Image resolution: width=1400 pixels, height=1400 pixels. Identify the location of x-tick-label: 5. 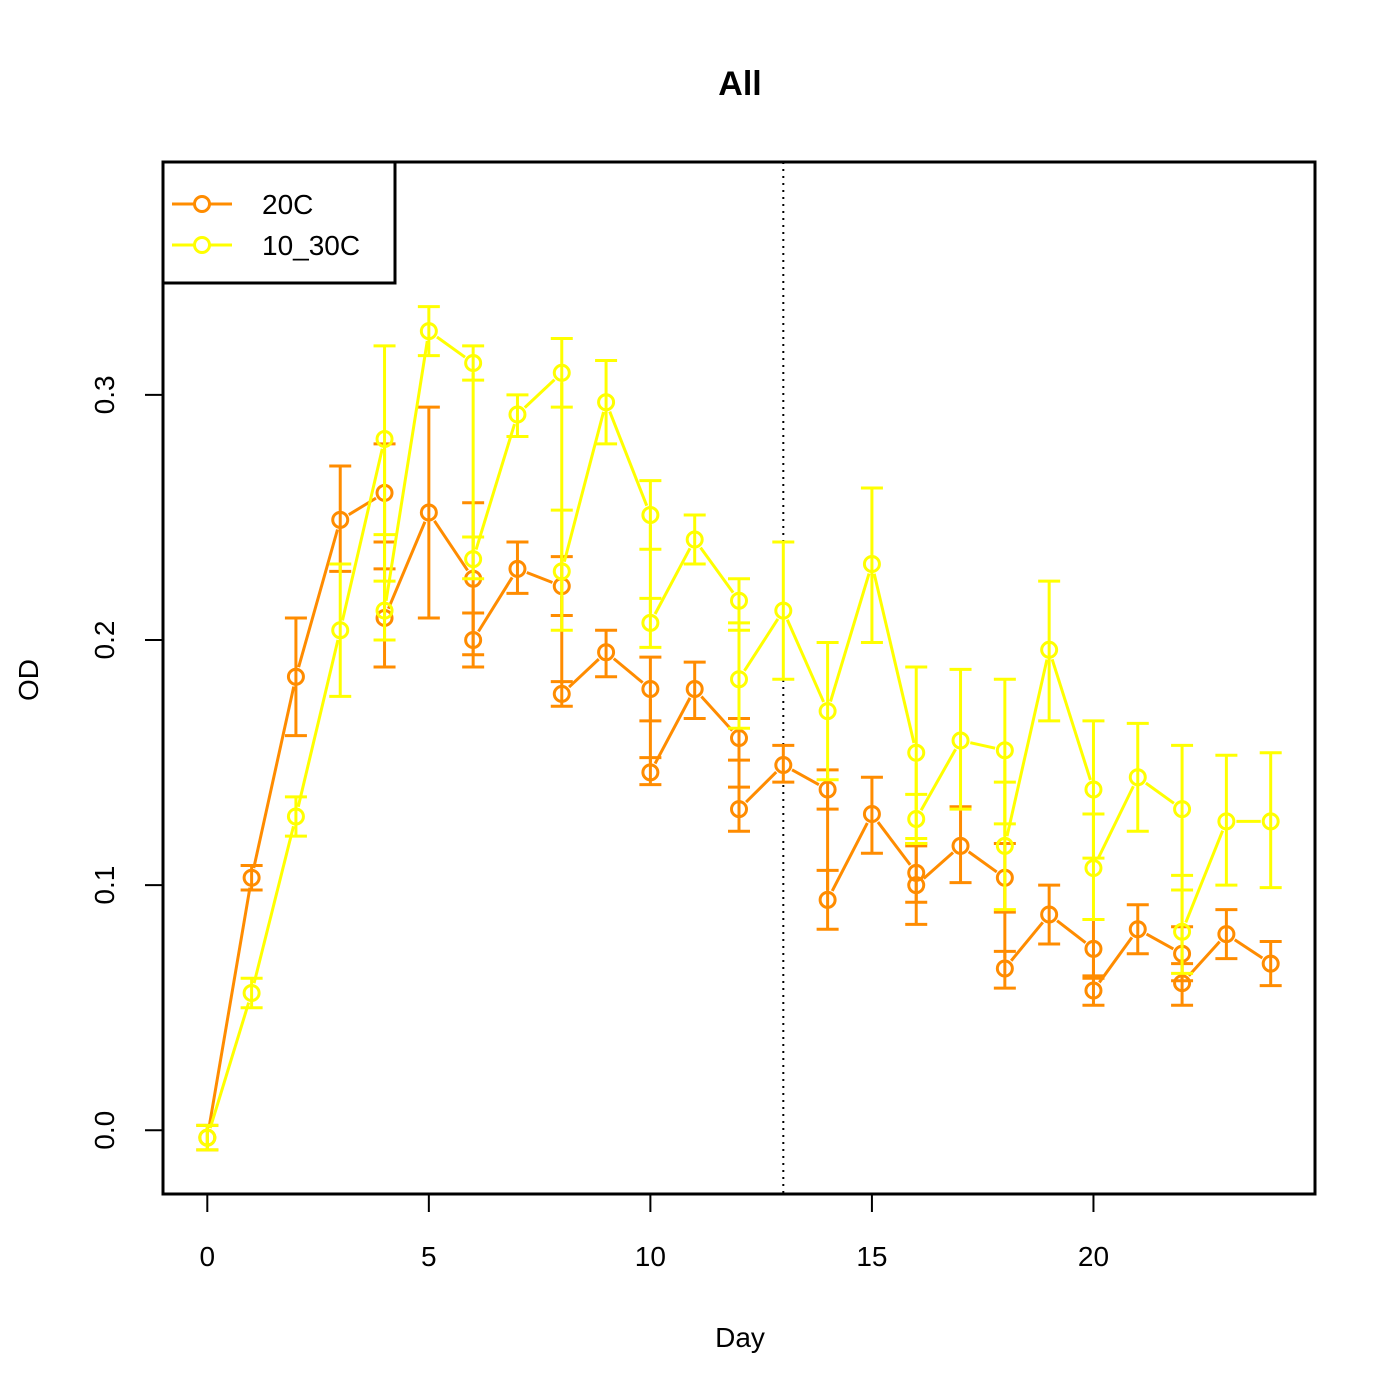
(429, 1256).